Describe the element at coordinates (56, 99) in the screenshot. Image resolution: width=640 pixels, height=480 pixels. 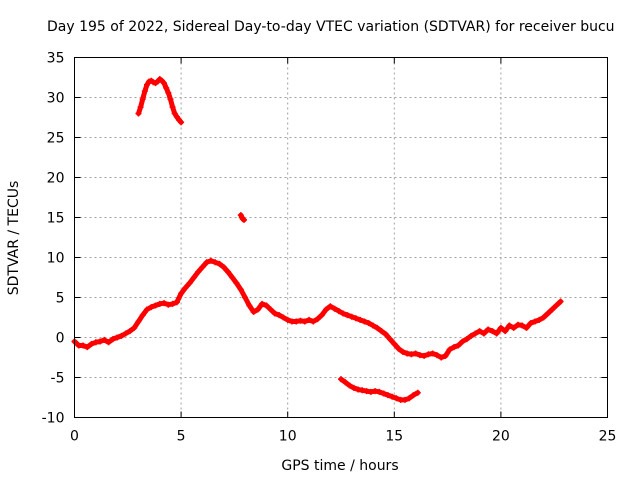
I see `y-tick-label: 30` at that location.